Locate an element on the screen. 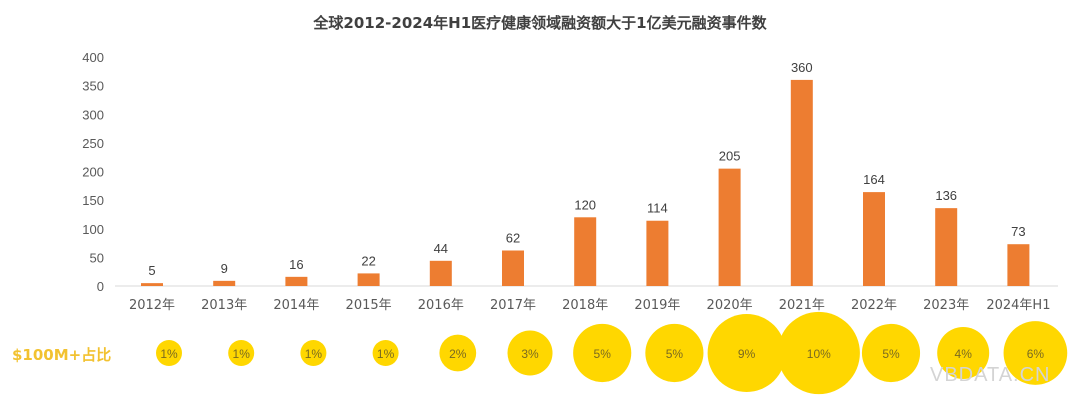  data-label: 360 is located at coordinates (802, 67).